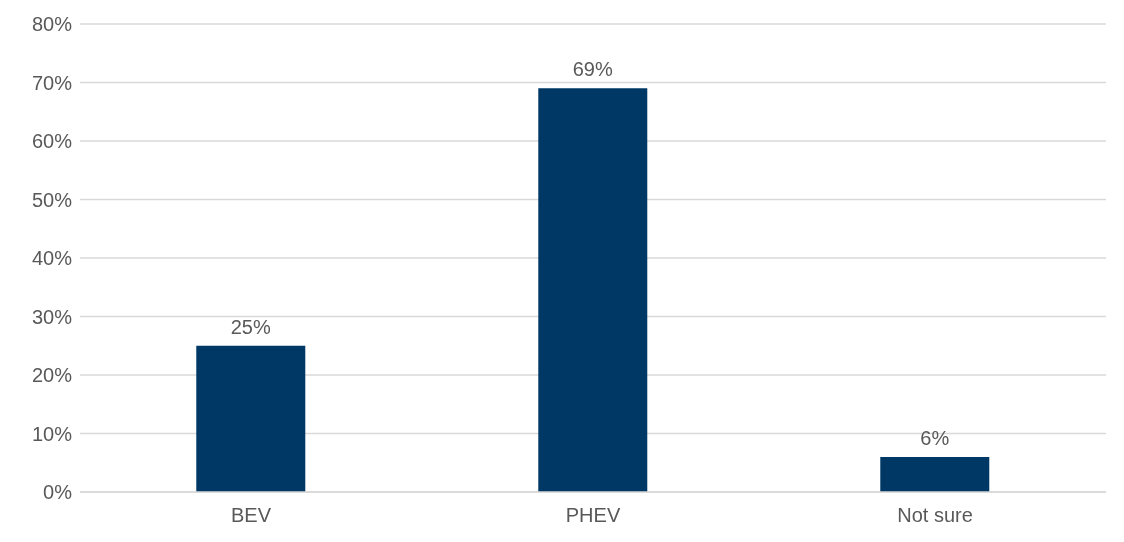  I want to click on y-tick-label: 10%, so click(52, 433).